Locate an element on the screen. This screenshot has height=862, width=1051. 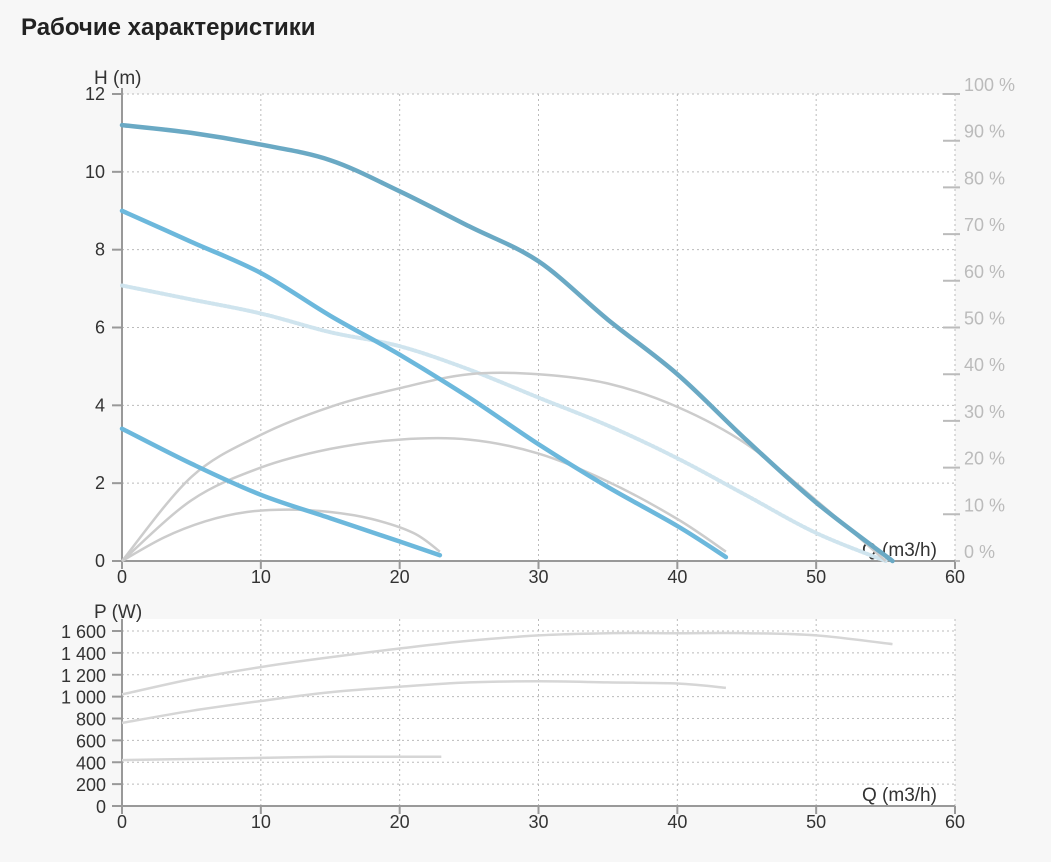
y-tick-label: 600 is located at coordinates (91, 741).